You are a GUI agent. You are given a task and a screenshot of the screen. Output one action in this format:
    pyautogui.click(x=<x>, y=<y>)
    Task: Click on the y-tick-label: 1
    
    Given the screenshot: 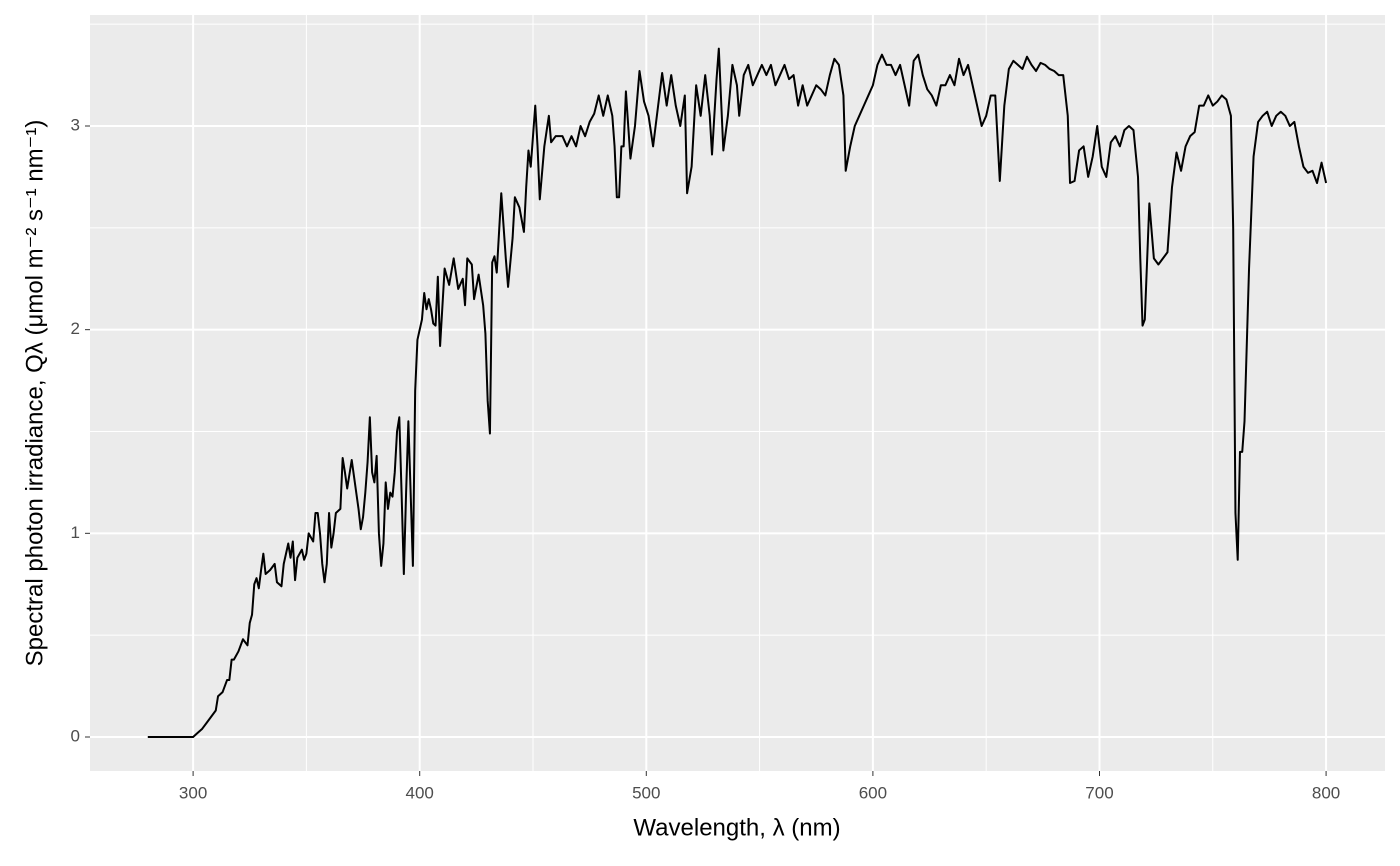 What is the action you would take?
    pyautogui.click(x=75, y=532)
    